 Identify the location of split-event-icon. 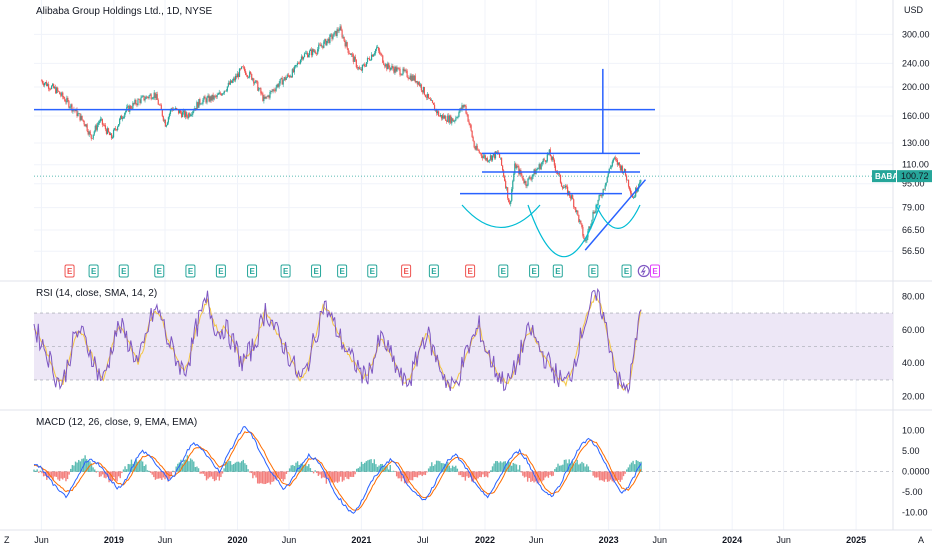
(643, 271).